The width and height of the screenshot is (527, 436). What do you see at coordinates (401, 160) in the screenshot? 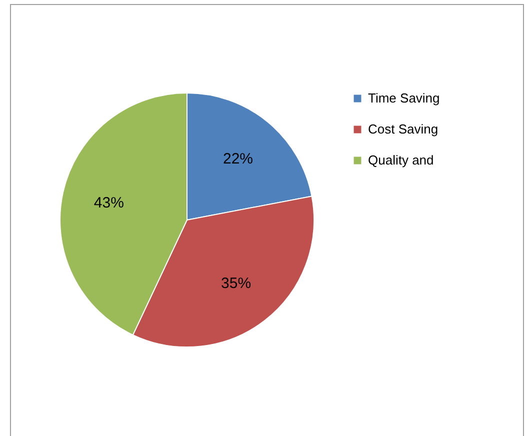
I see `legend-label: Quality and` at bounding box center [401, 160].